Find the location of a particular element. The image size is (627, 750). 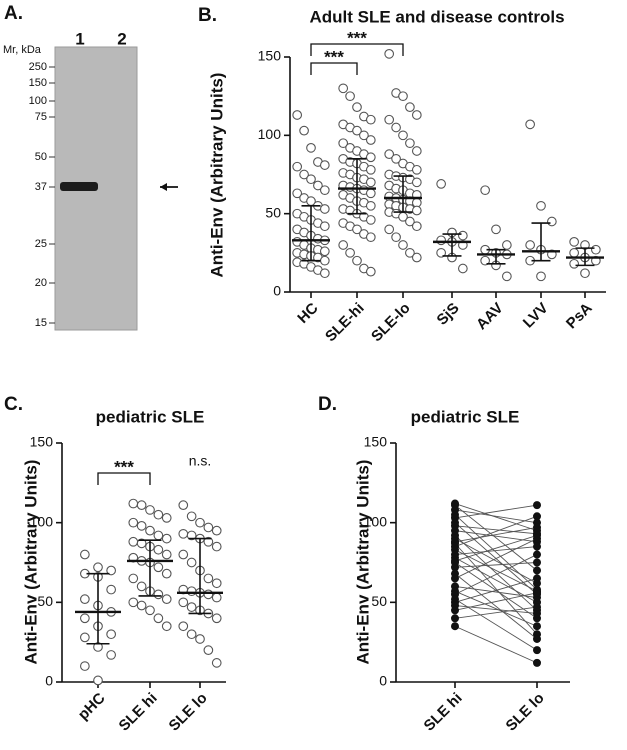

band is located at coordinates (79, 186).